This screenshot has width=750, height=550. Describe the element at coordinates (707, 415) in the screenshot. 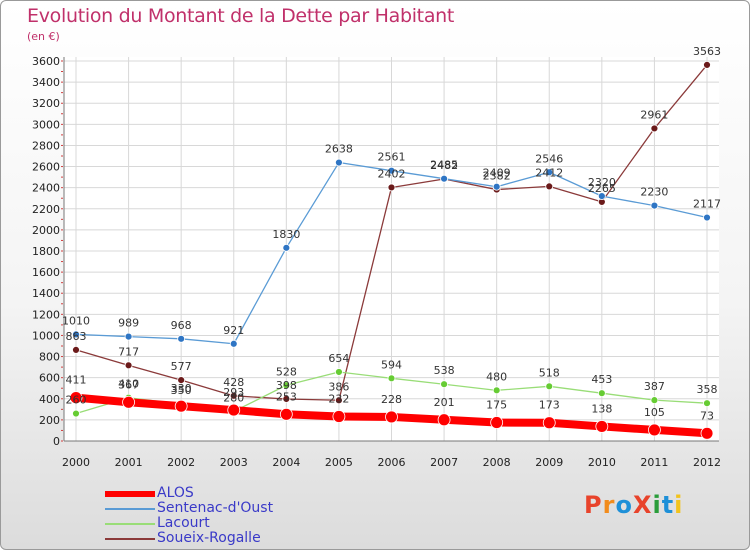

I see `data-label-alos: 73` at that location.